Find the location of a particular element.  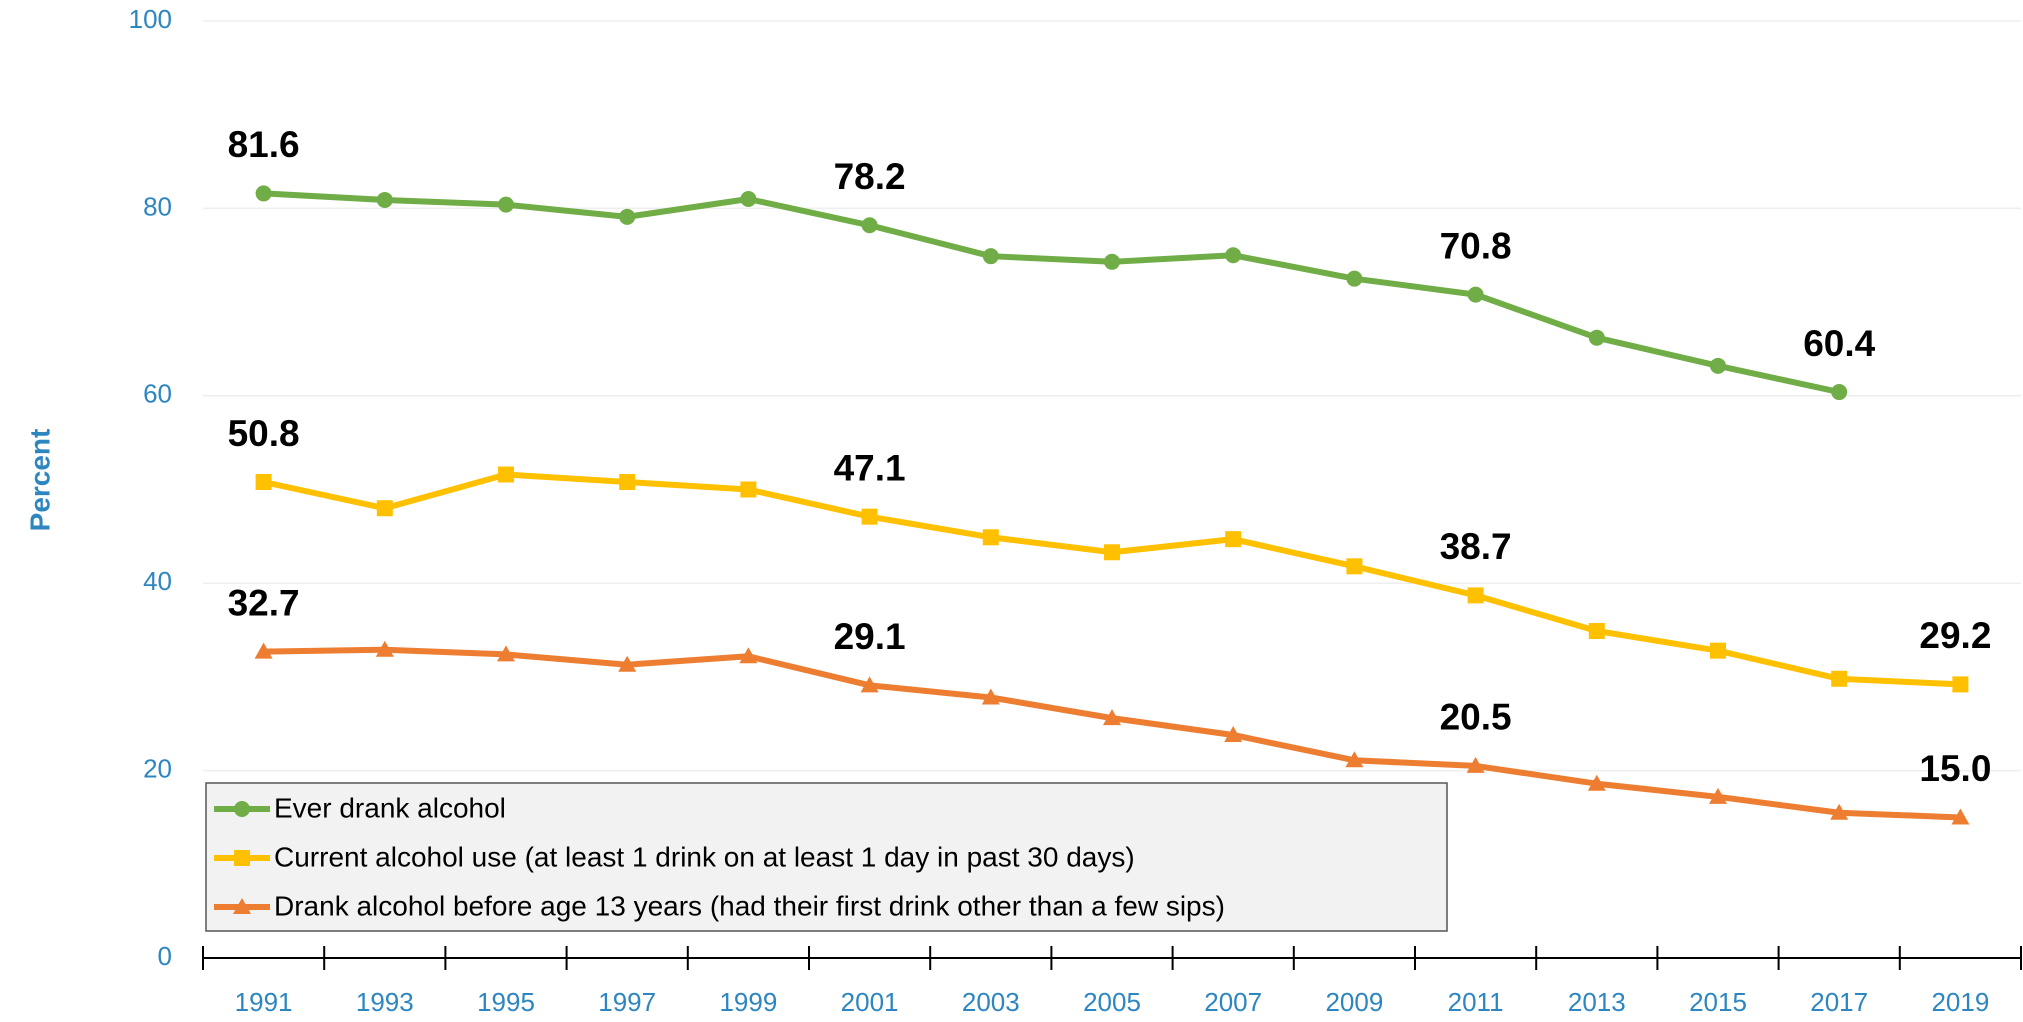

data-label: 81.6 is located at coordinates (264, 144).